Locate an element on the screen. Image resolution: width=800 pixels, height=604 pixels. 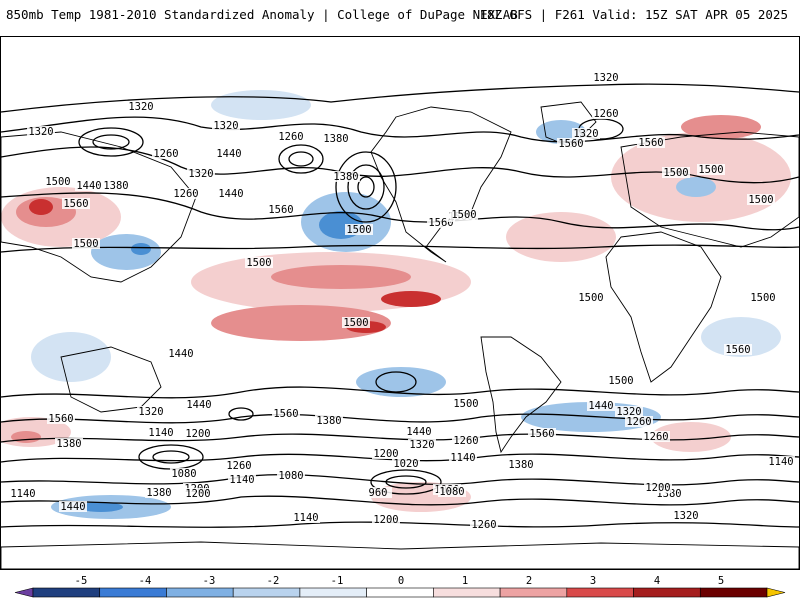
contour-label: 1200 is located at coordinates (197, 494).